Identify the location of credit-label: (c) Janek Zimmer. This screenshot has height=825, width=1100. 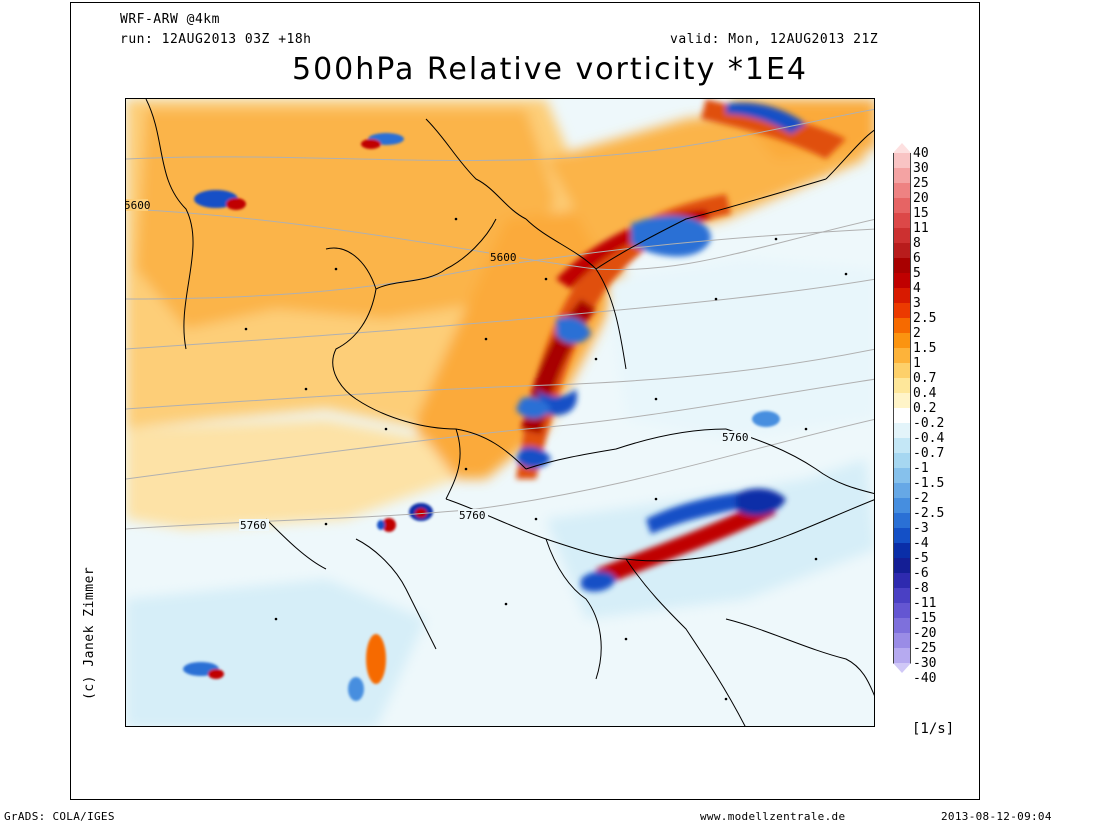
(89, 633).